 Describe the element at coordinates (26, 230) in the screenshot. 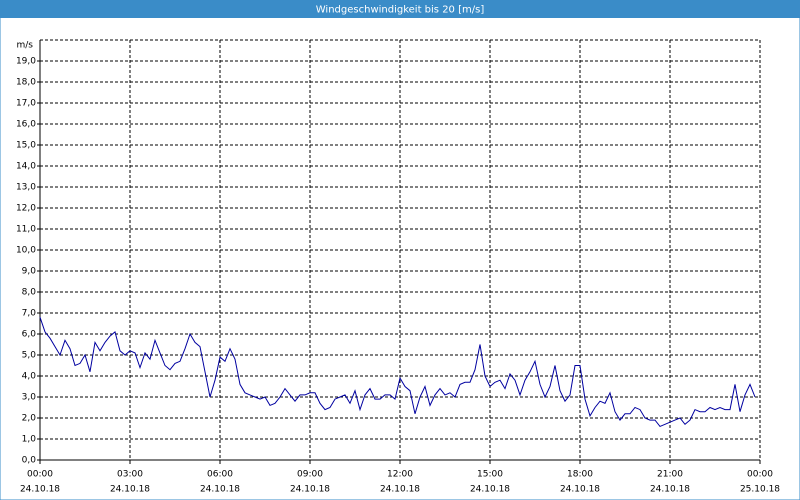

I see `y-tick-label: 11,0` at that location.